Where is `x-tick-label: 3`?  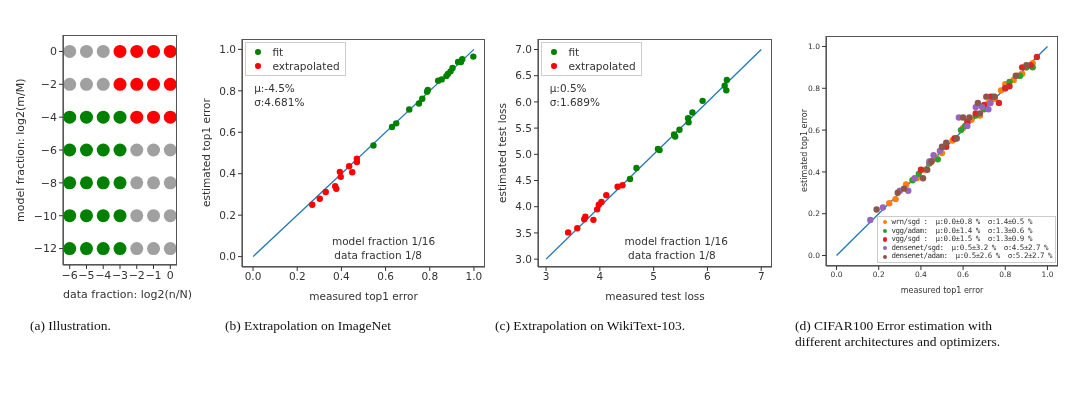
x-tick-label: 3 is located at coordinates (546, 276).